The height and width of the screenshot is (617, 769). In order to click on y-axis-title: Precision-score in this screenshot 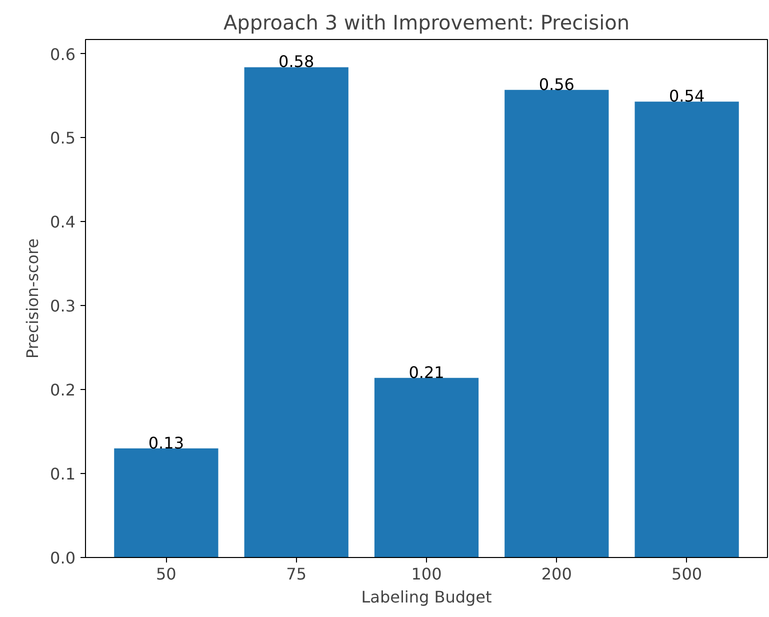, I will do `click(32, 298)`.